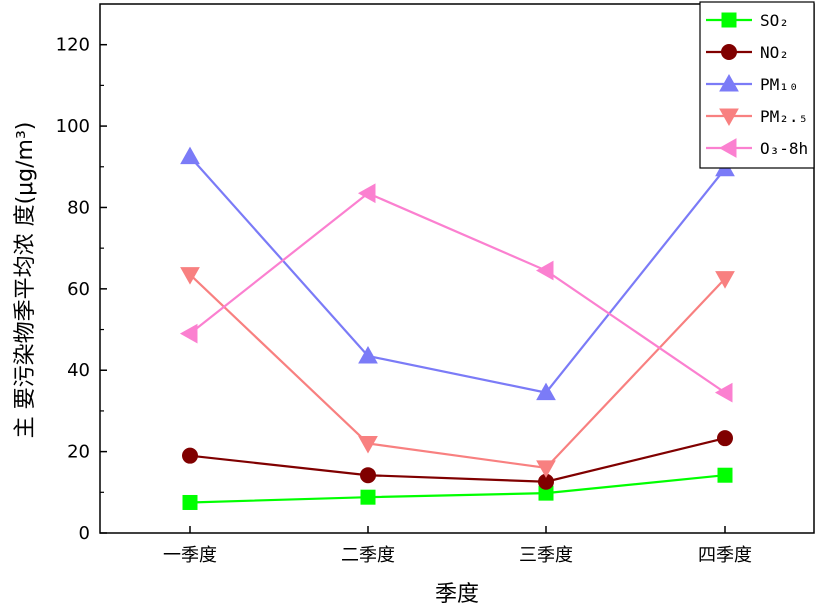 The image size is (818, 611). I want to click on y-tick-label: 80, so click(78, 207).